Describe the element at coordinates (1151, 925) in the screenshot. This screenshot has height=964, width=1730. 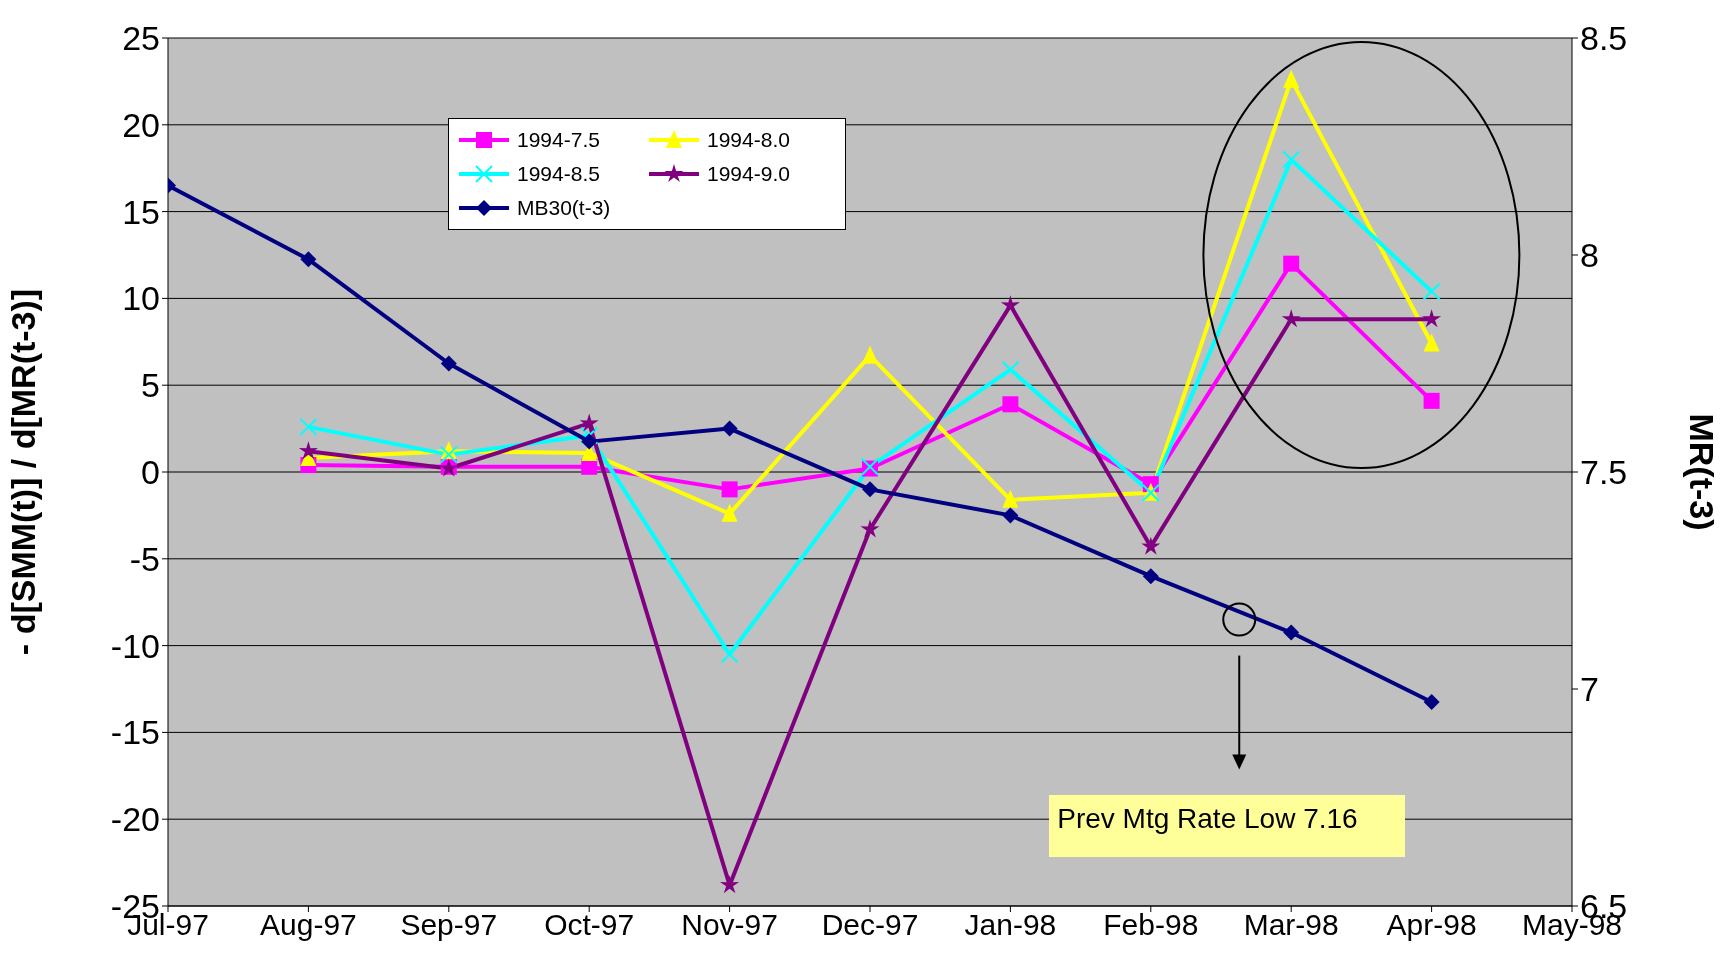
I see `x-tick-label: Feb-98` at that location.